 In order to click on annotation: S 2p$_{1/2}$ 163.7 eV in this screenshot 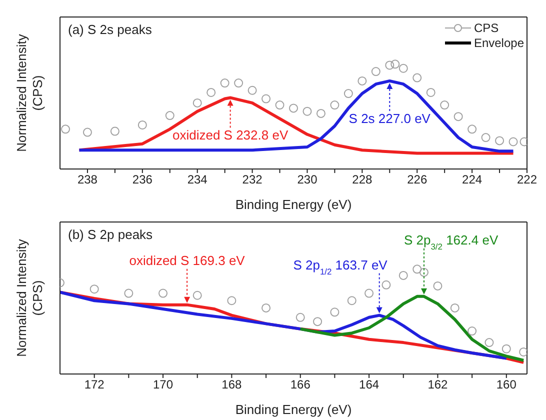, I will do `click(340, 266)`.